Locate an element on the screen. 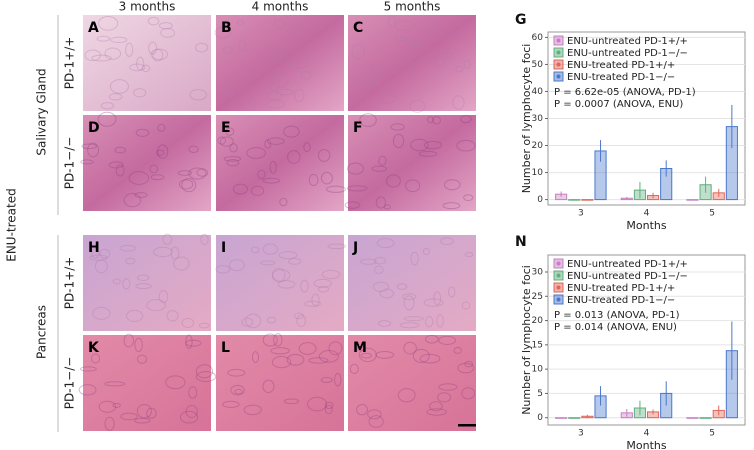  y-tick-label: 60 is located at coordinates (538, 38).